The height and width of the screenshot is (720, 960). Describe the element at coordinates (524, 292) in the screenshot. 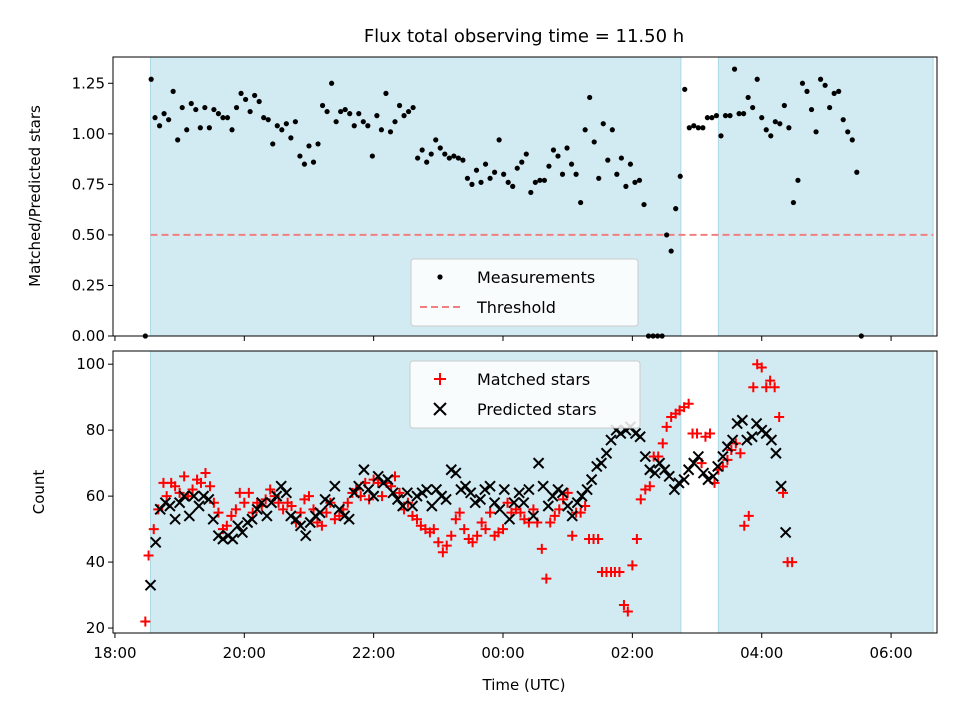

I see `top-legend: Measurements Threshold` at that location.